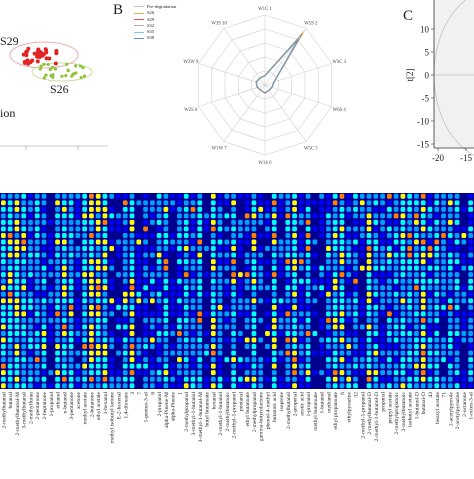  What do you see at coordinates (329, 402) in the screenshot?
I see `heatmap-x-label: methanol` at bounding box center [329, 402].